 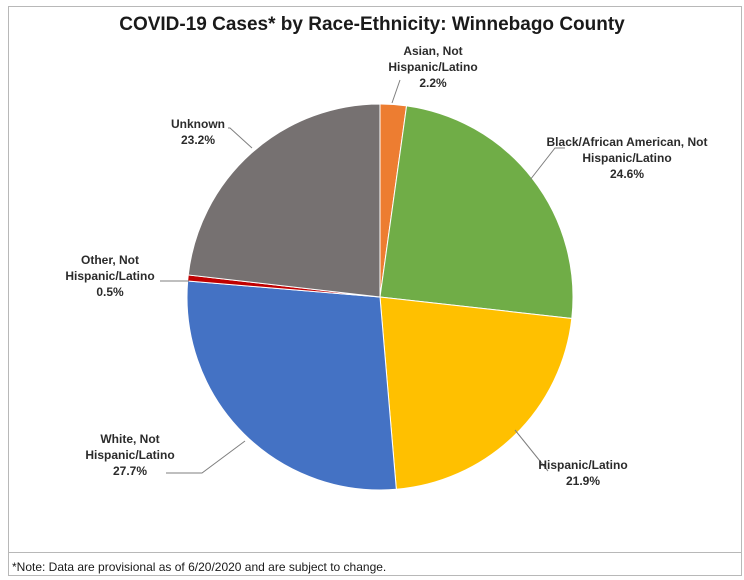 What do you see at coordinates (375, 552) in the screenshot?
I see `note-divider` at bounding box center [375, 552].